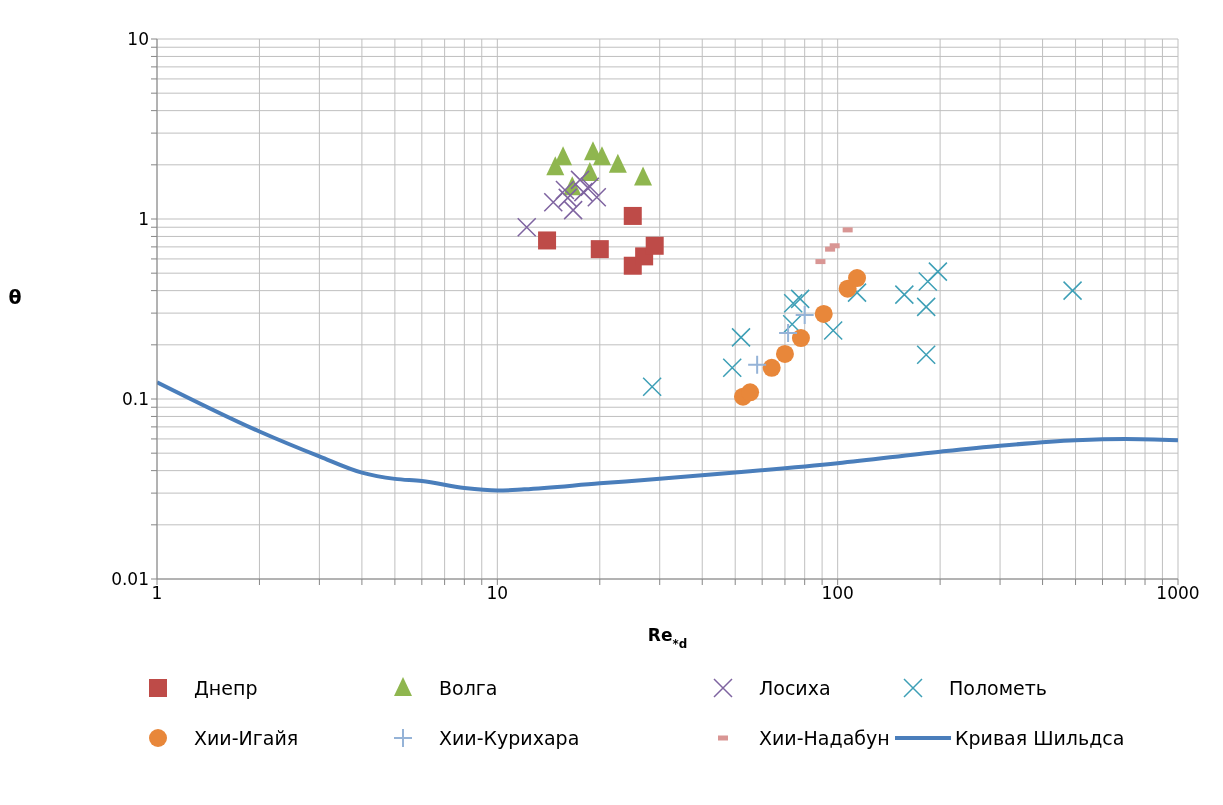 The image size is (1223, 805). What do you see at coordinates (795, 688) in the screenshot?
I see `legend-label: Лосиха` at bounding box center [795, 688].